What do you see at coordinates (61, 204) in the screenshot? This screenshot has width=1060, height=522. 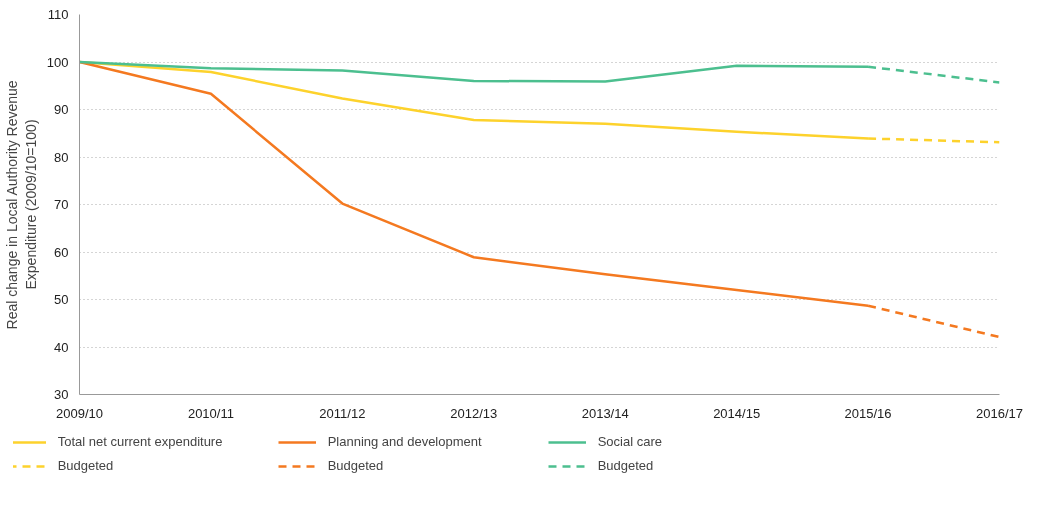 I see `y-tick-label: 70` at bounding box center [61, 204].